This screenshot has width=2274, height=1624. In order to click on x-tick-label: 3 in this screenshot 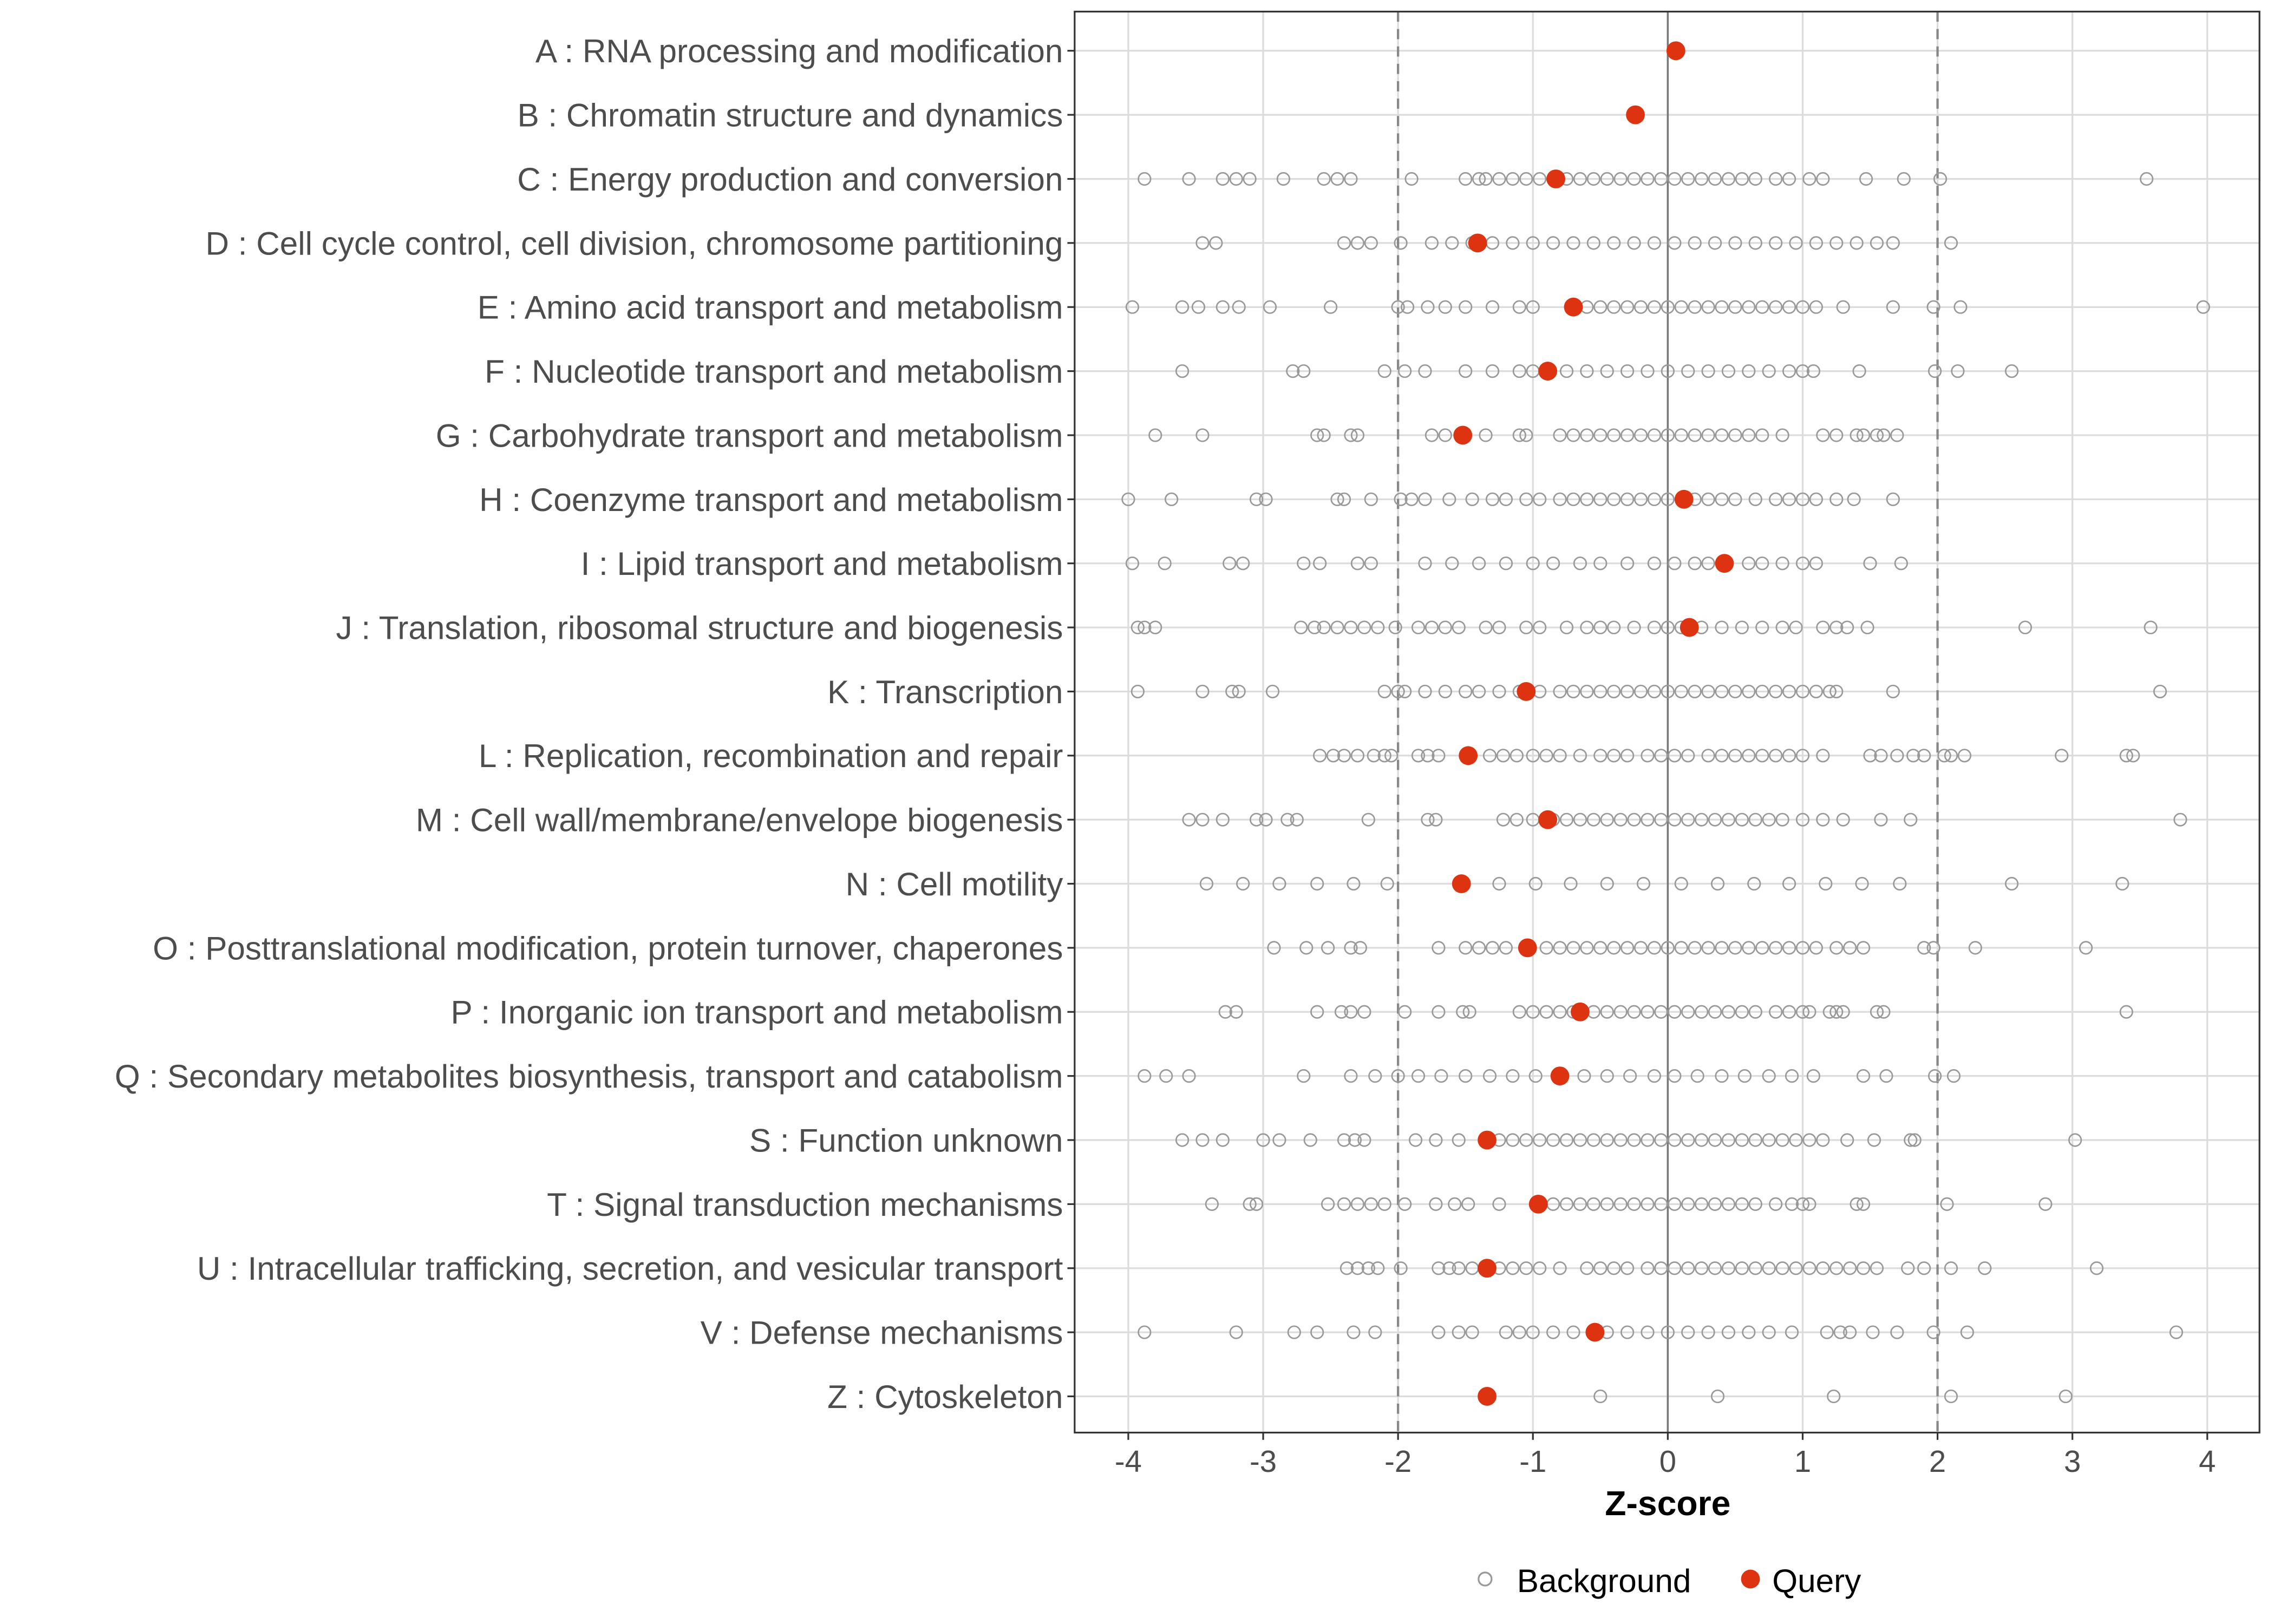, I will do `click(2073, 1461)`.